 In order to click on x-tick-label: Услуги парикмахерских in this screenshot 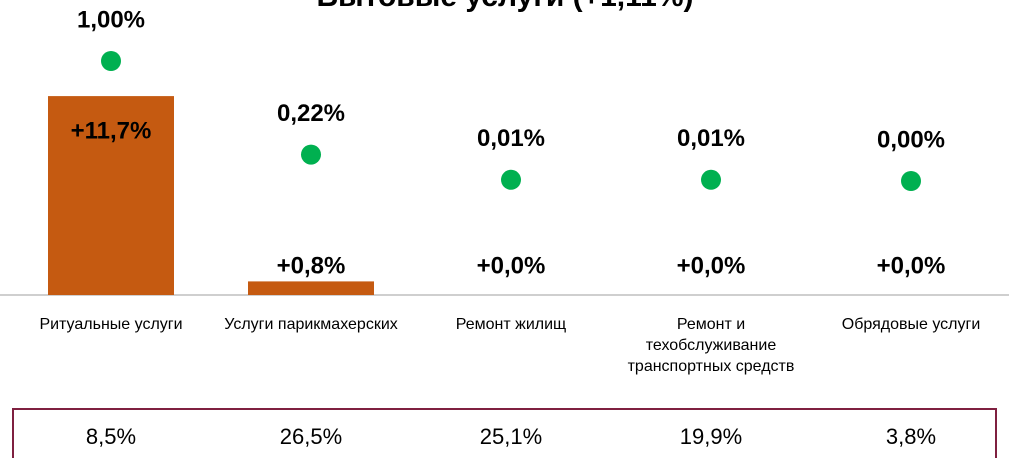, I will do `click(311, 324)`.